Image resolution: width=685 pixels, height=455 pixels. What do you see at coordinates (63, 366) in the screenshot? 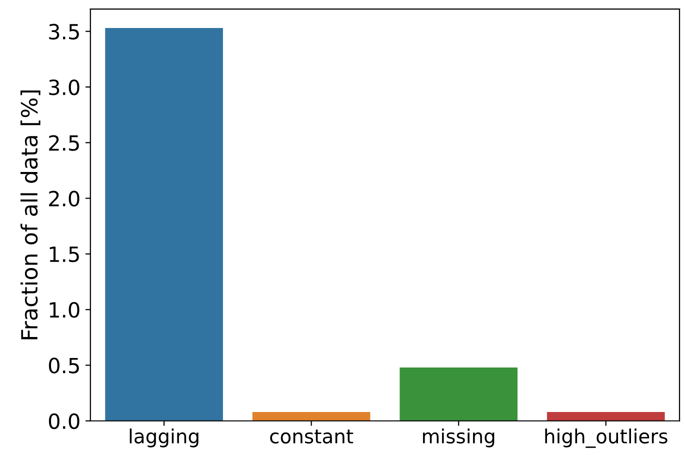
I see `y-tick-label: 0.5` at bounding box center [63, 366].